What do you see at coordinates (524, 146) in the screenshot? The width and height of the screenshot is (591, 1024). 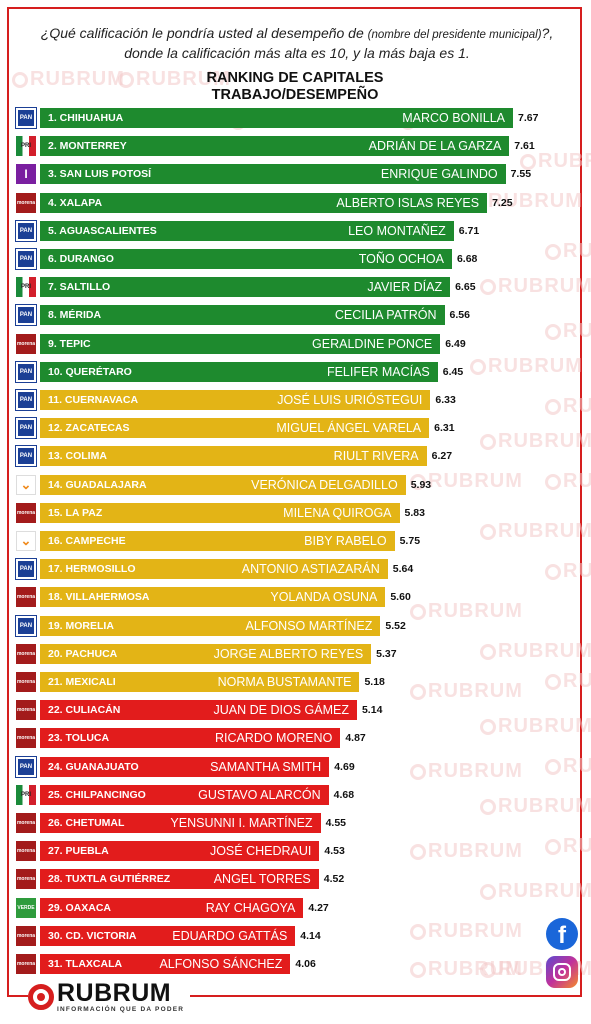 I see `bar-value-label: 7.61` at bounding box center [524, 146].